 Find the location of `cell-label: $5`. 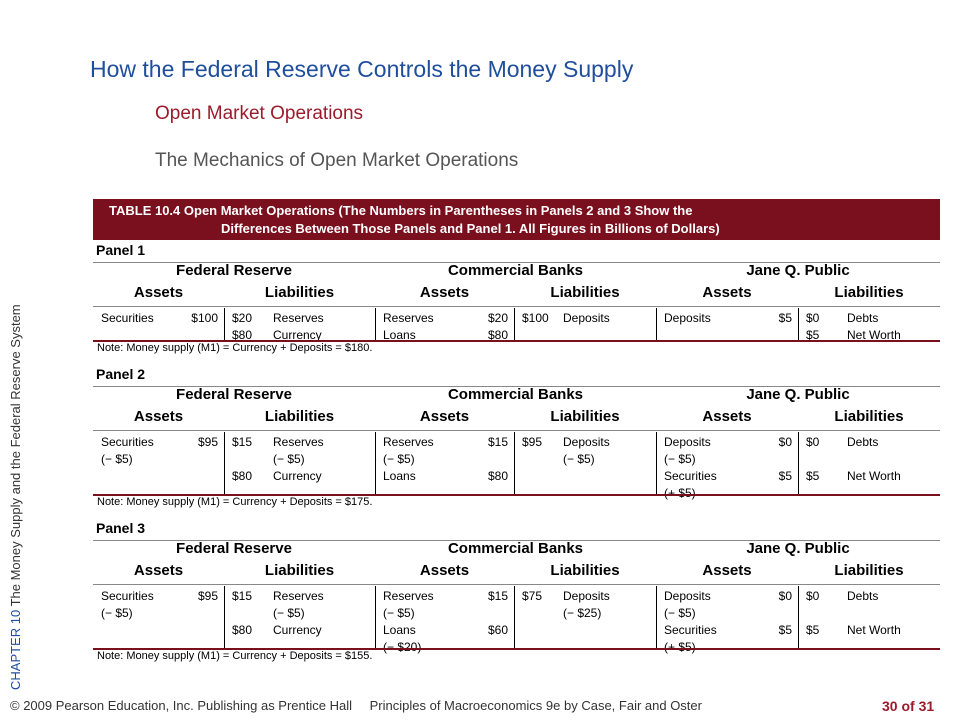

cell-label: $5 is located at coordinates (813, 476).